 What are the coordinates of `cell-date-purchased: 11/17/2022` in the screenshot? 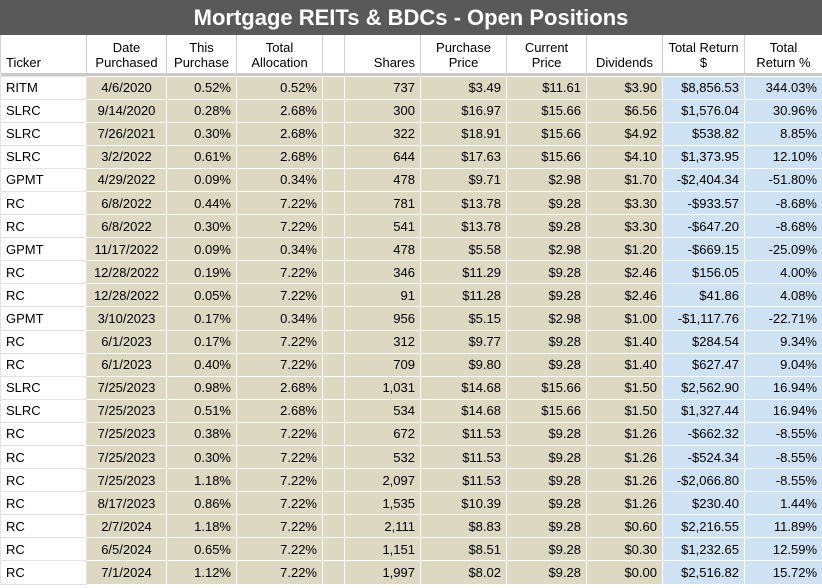 It's located at (126, 249).